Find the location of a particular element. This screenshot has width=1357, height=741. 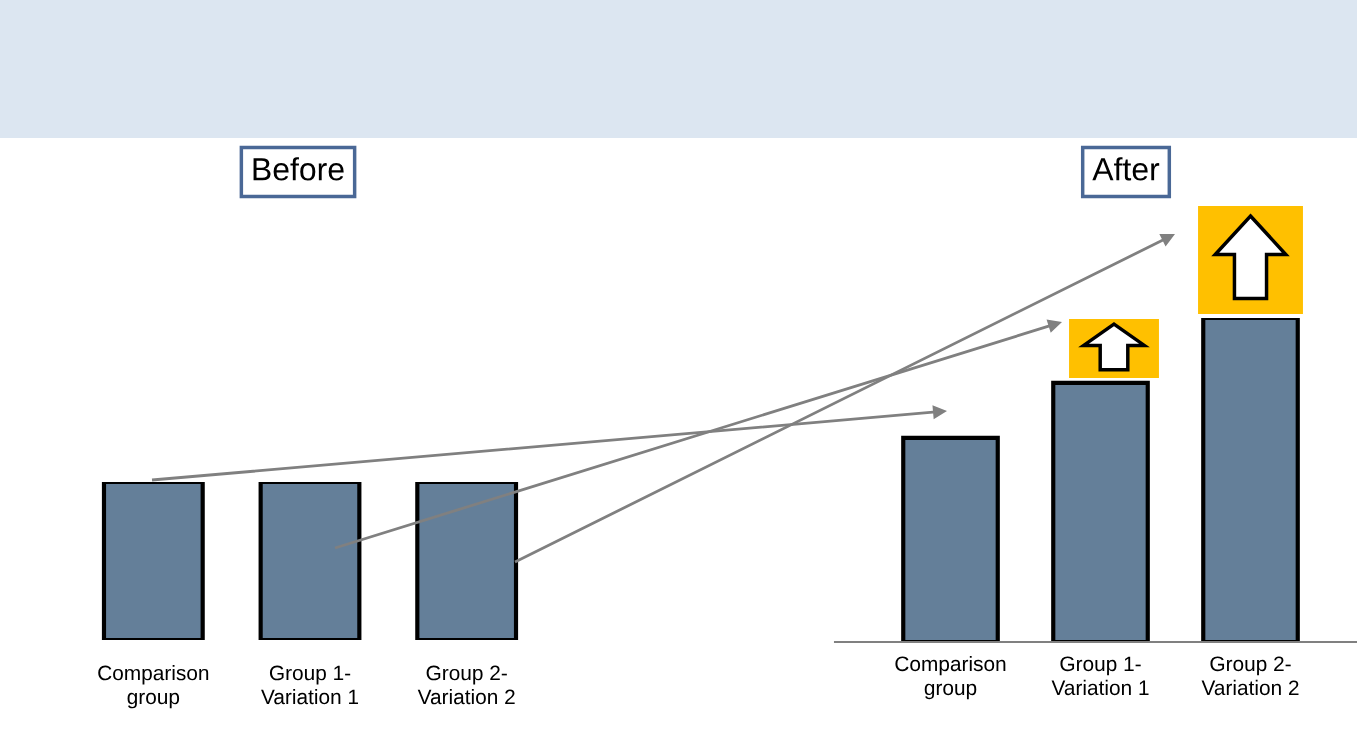

chart-title: After is located at coordinates (1126, 169).